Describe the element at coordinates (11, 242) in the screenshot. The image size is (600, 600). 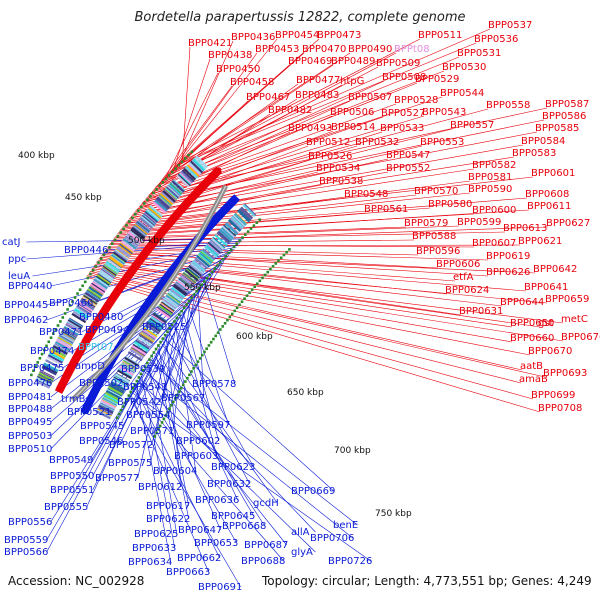
I see `reverse-gene-label: catJ` at that location.